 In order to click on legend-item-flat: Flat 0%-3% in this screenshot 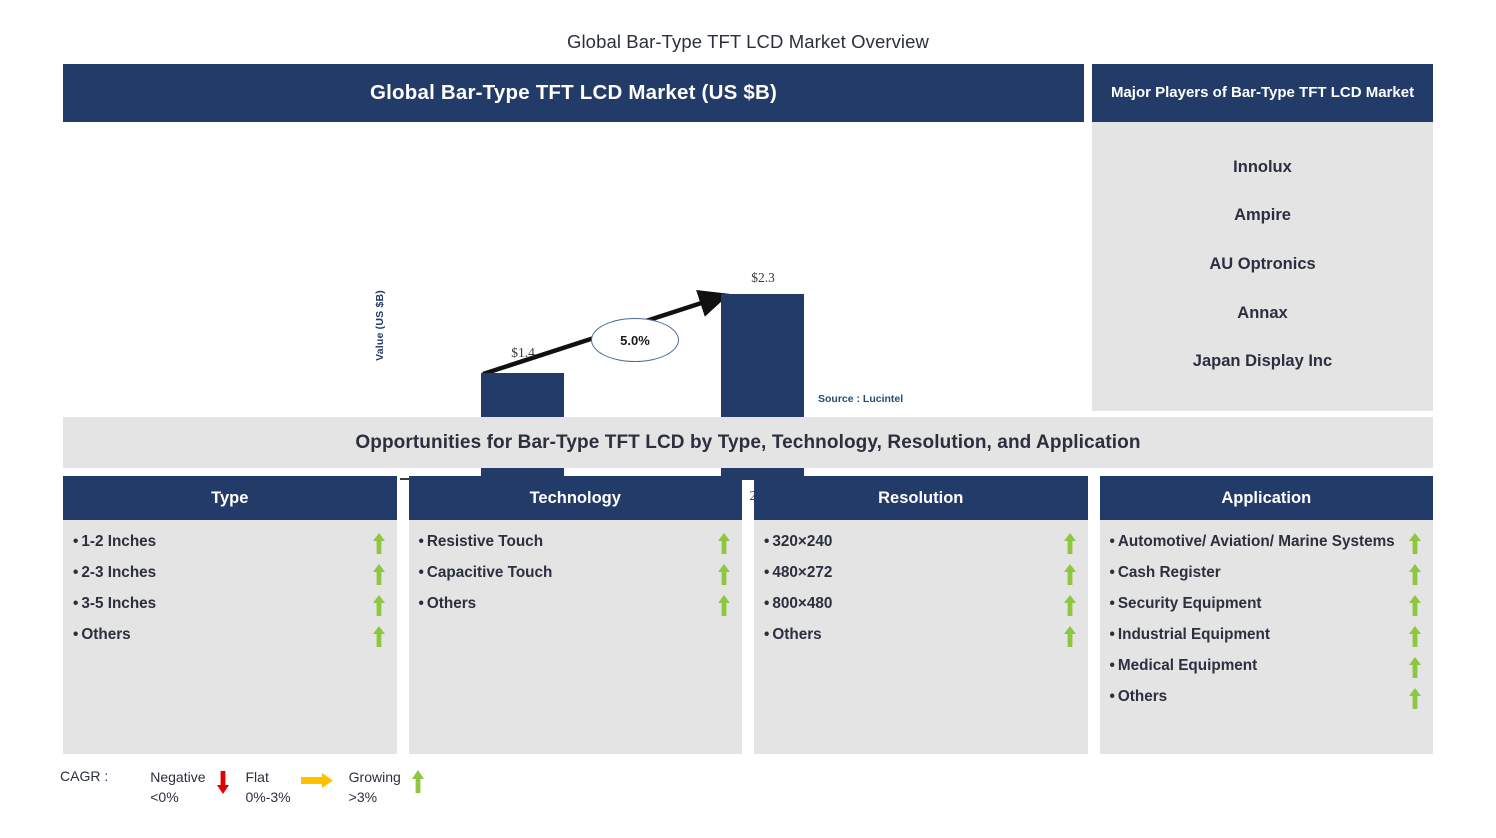, I will do `click(294, 787)`.